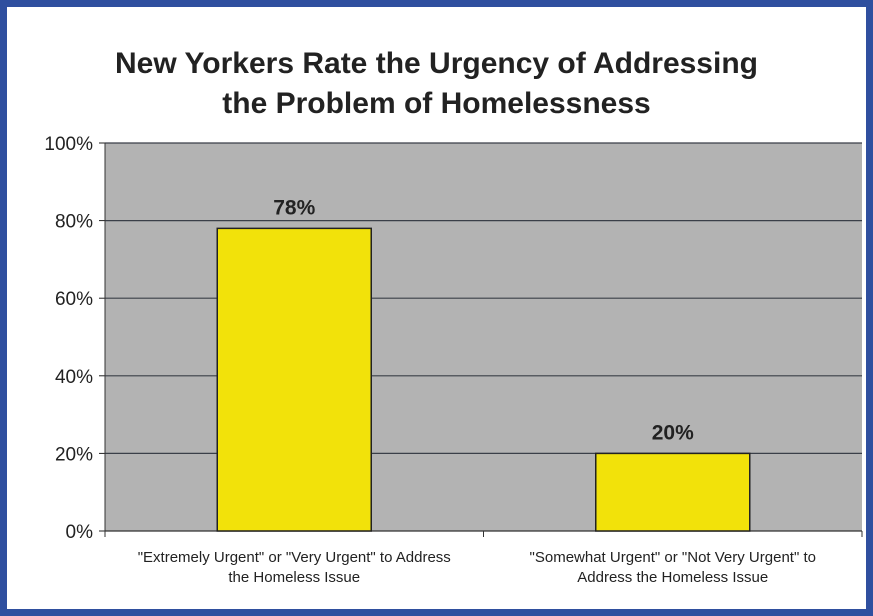 This screenshot has height=616, width=873. I want to click on y-tick-label: 0%, so click(80, 532).